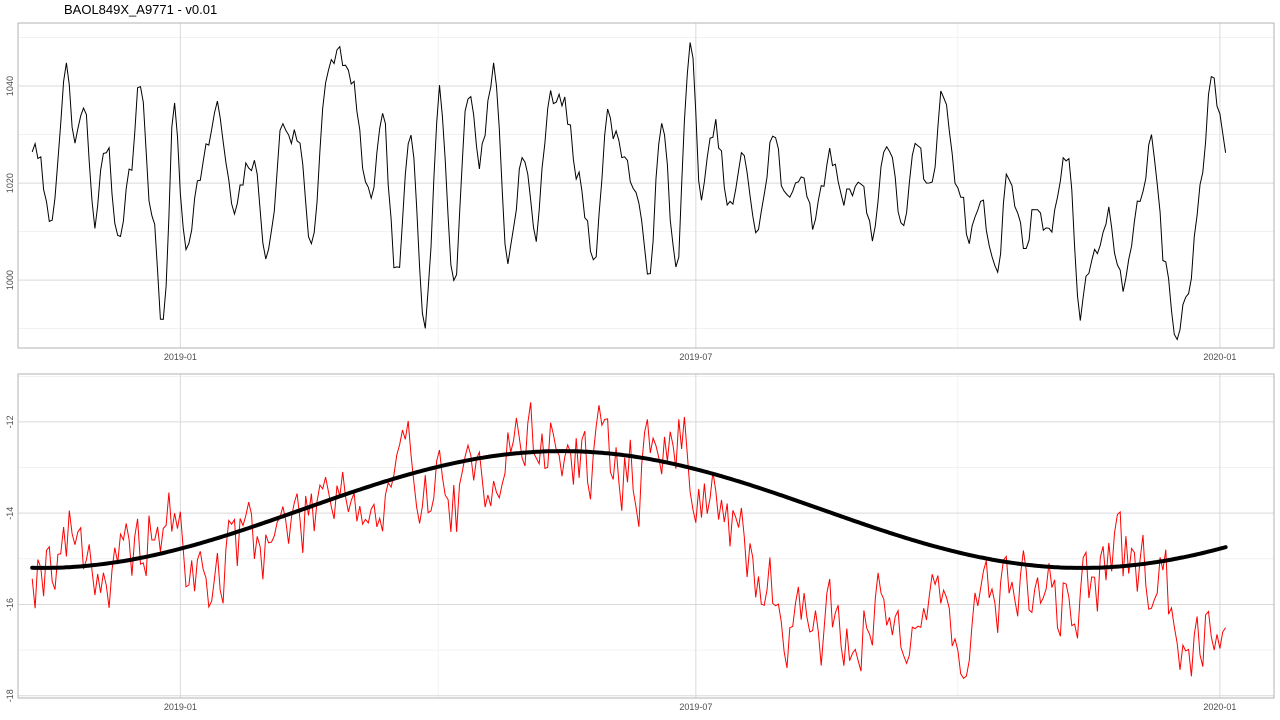 The height and width of the screenshot is (720, 1280). I want to click on y-tick-label: 1000, so click(10, 280).